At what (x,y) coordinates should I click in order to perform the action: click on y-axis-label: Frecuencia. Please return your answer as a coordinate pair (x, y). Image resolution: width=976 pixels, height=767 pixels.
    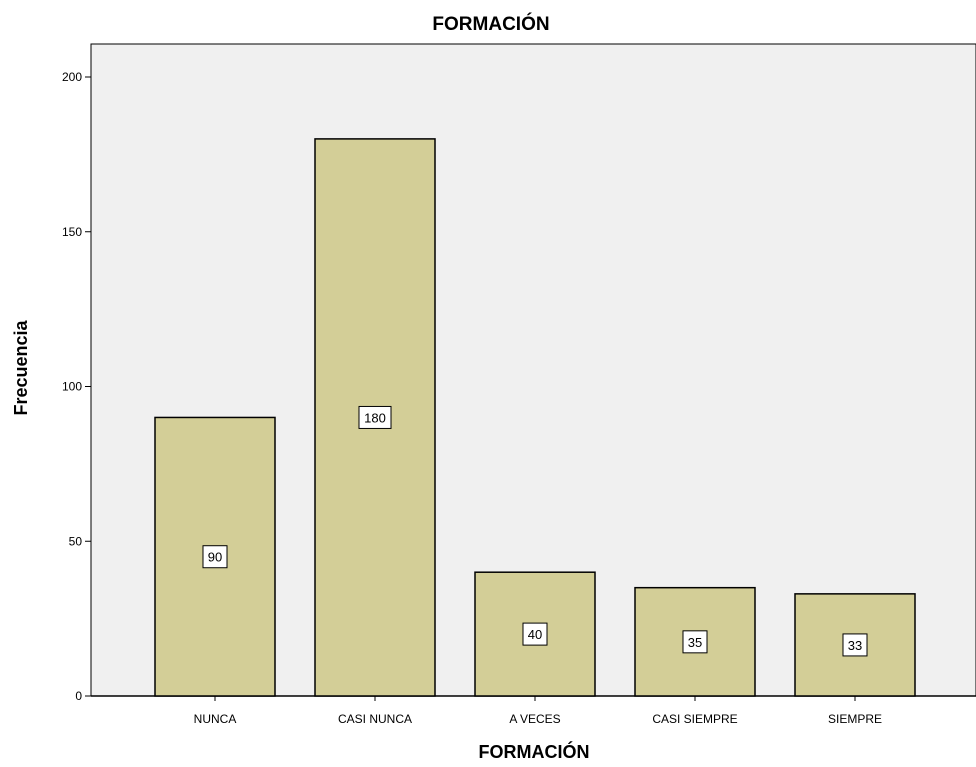
    Looking at the image, I should click on (21, 367).